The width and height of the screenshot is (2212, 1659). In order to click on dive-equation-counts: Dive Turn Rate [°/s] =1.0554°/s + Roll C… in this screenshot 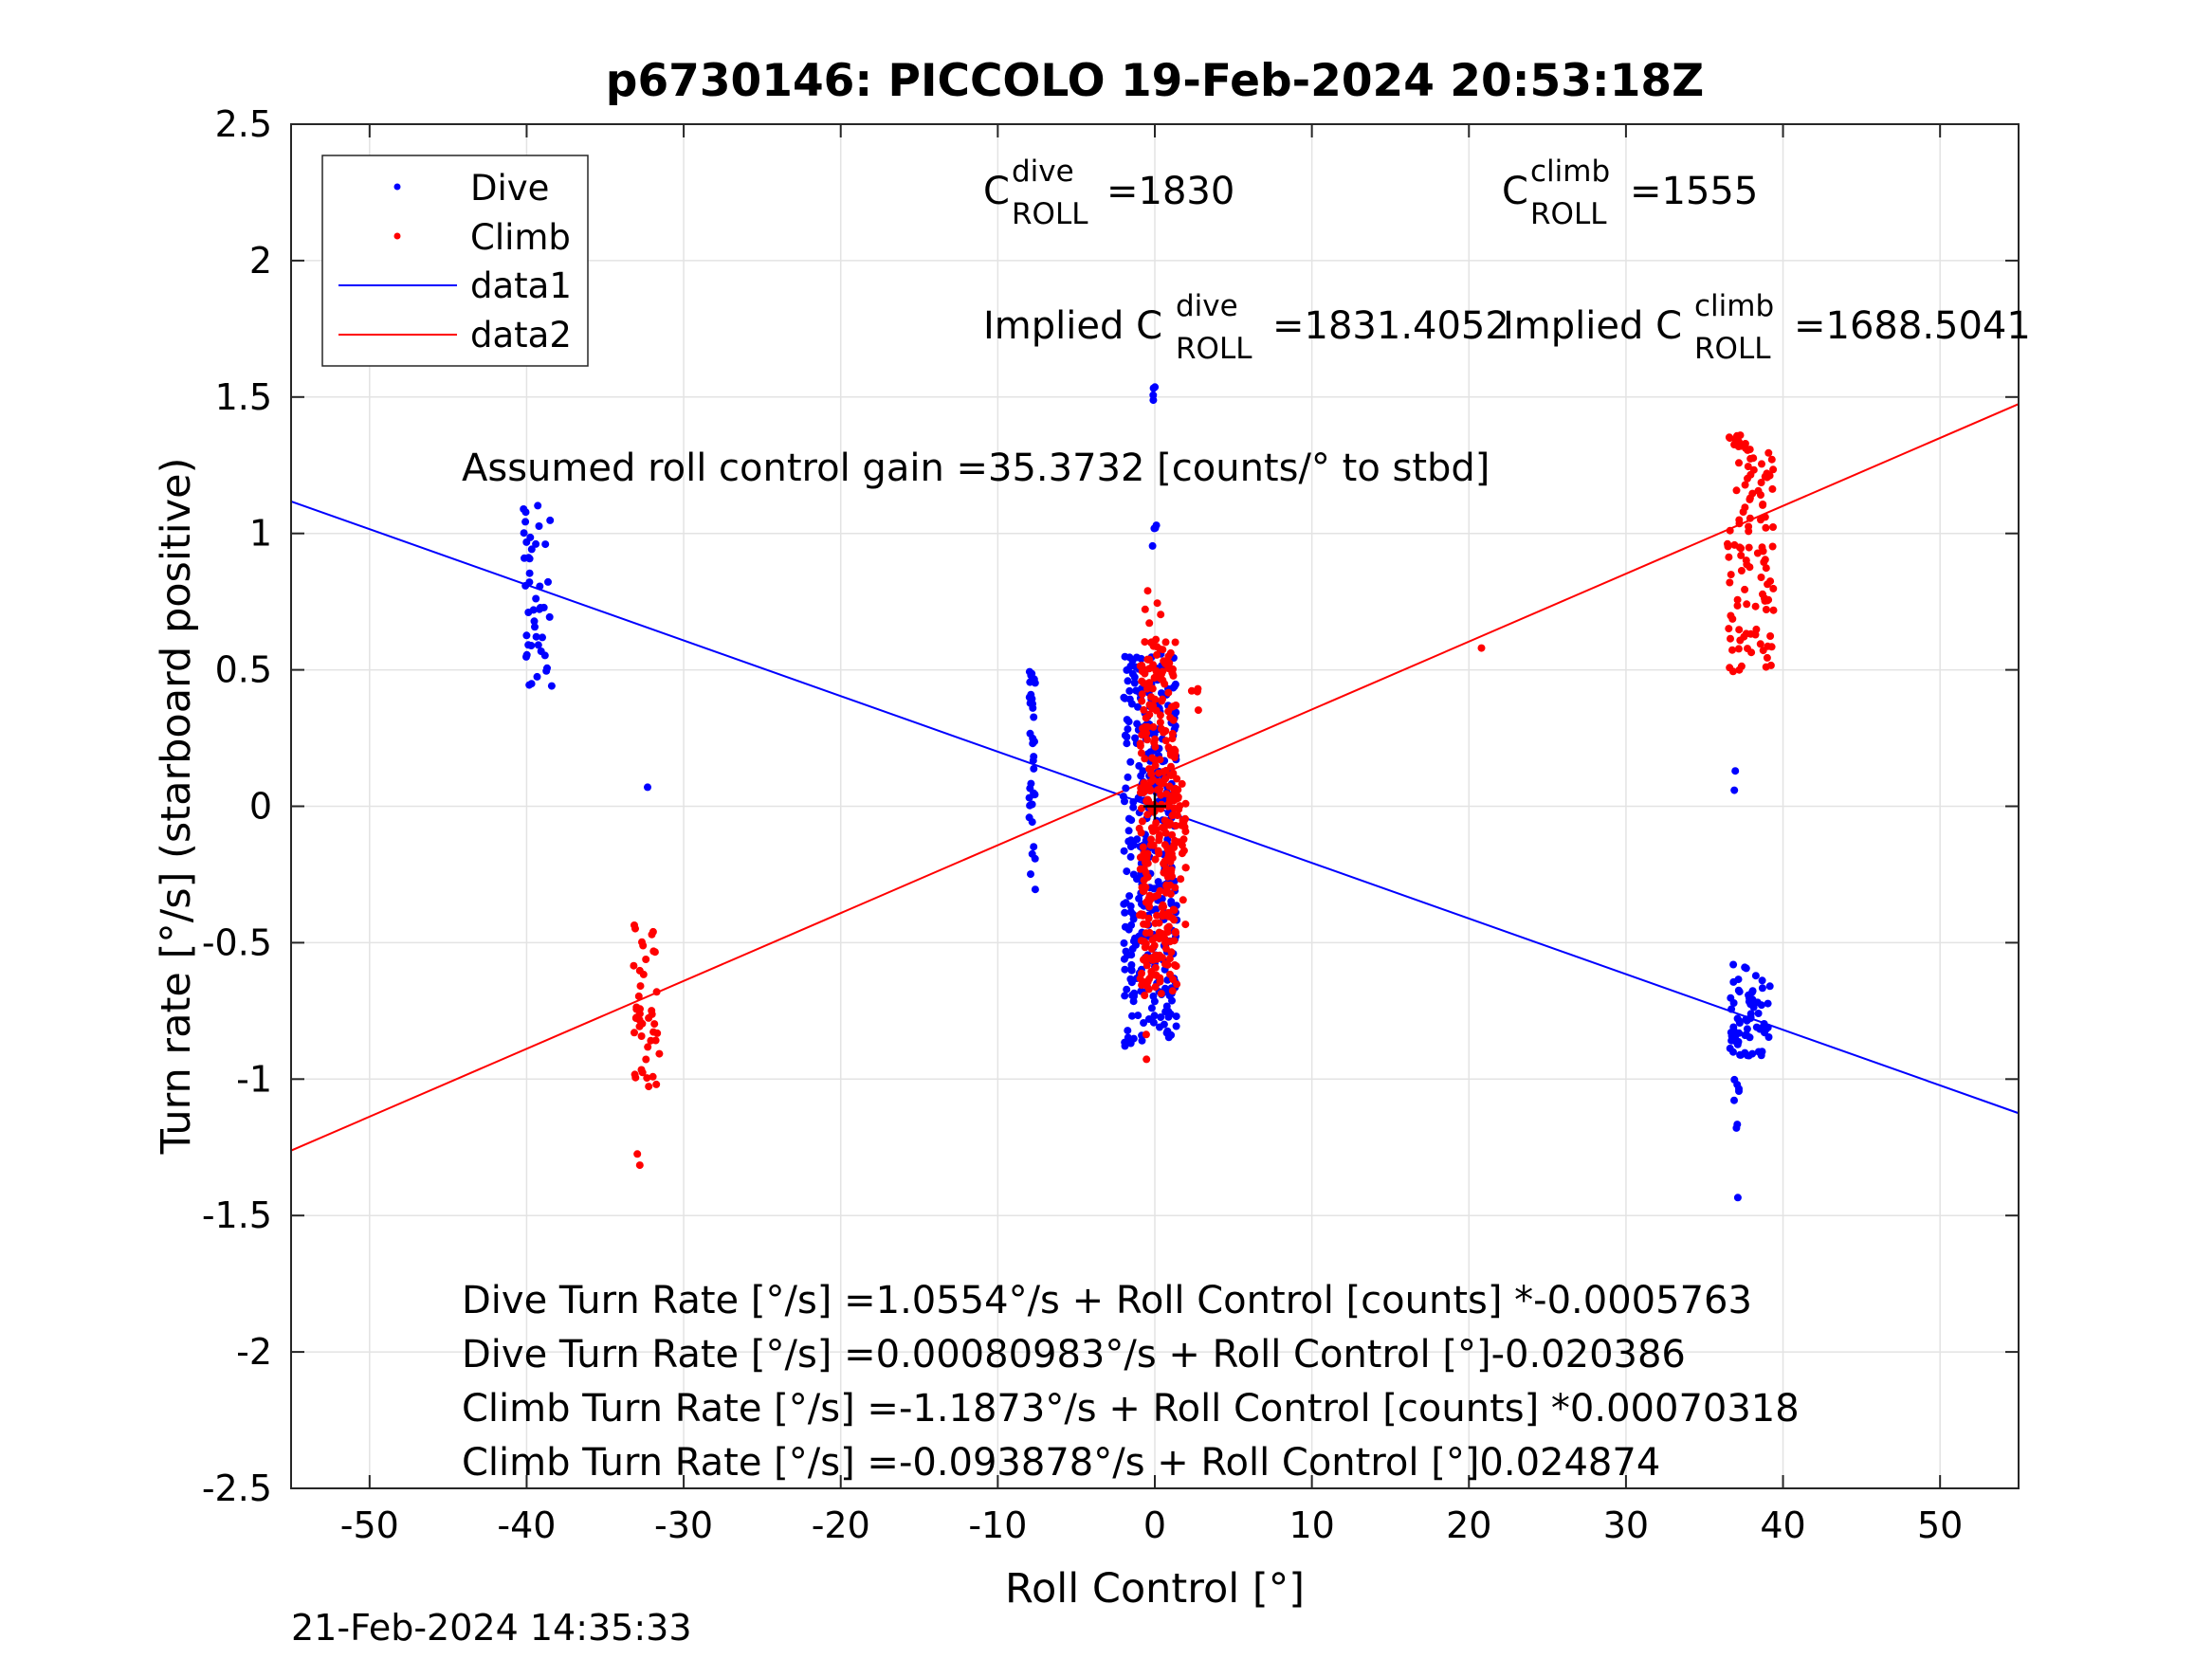, I will do `click(1107, 1300)`.